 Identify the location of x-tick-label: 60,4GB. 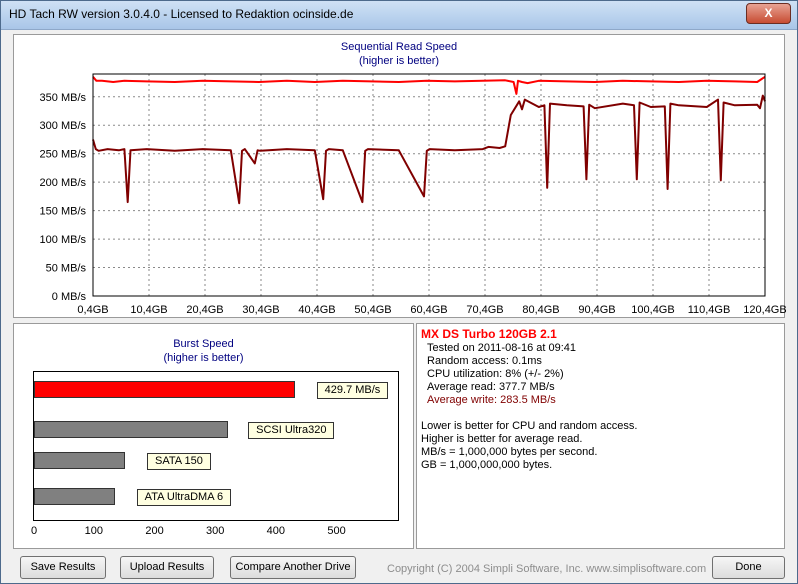
(428, 310).